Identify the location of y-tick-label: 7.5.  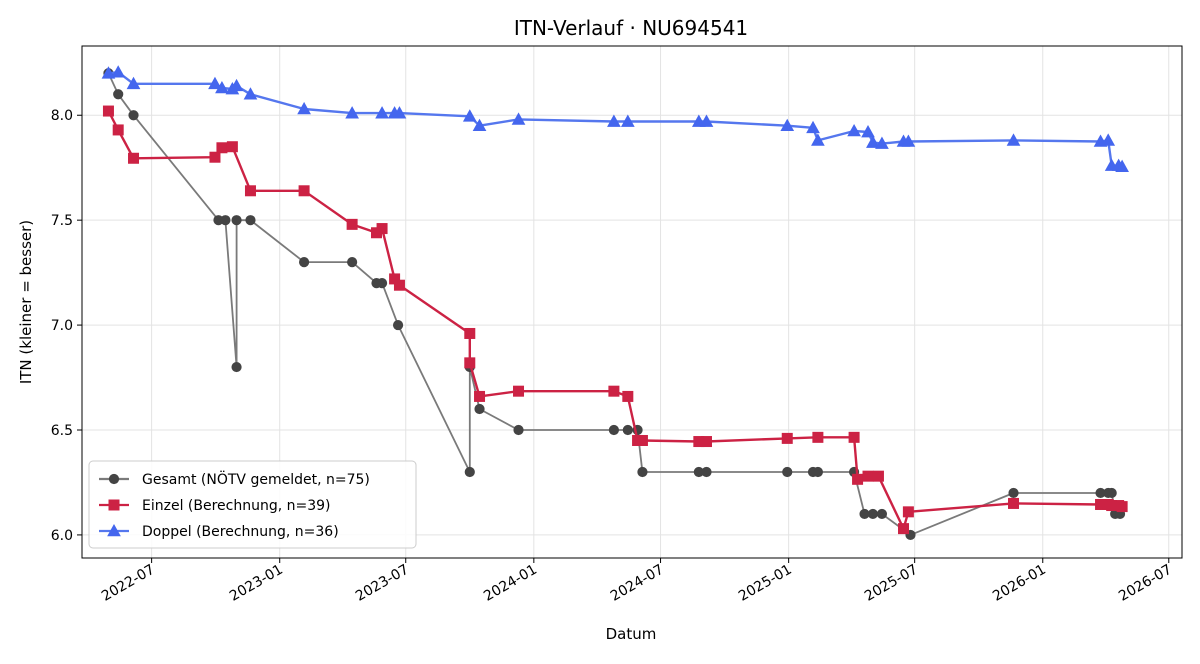
(62, 221).